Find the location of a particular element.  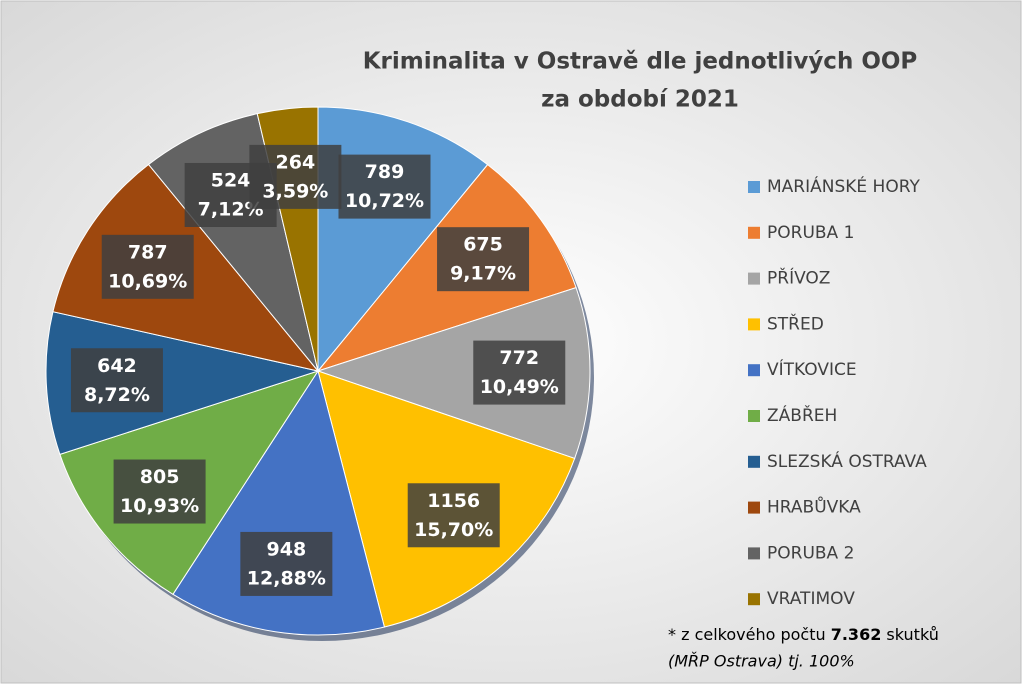

legend-label: SLEZSKÁ OSTRAVA is located at coordinates (847, 461).